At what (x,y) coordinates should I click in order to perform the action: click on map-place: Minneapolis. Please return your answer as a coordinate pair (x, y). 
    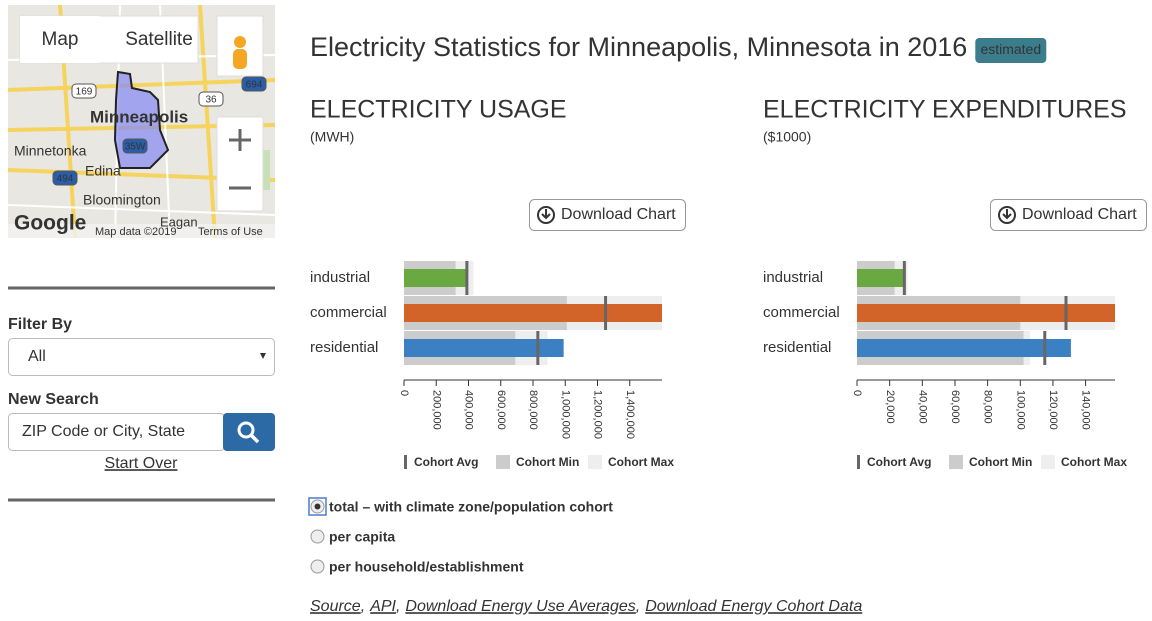
    Looking at the image, I should click on (139, 116).